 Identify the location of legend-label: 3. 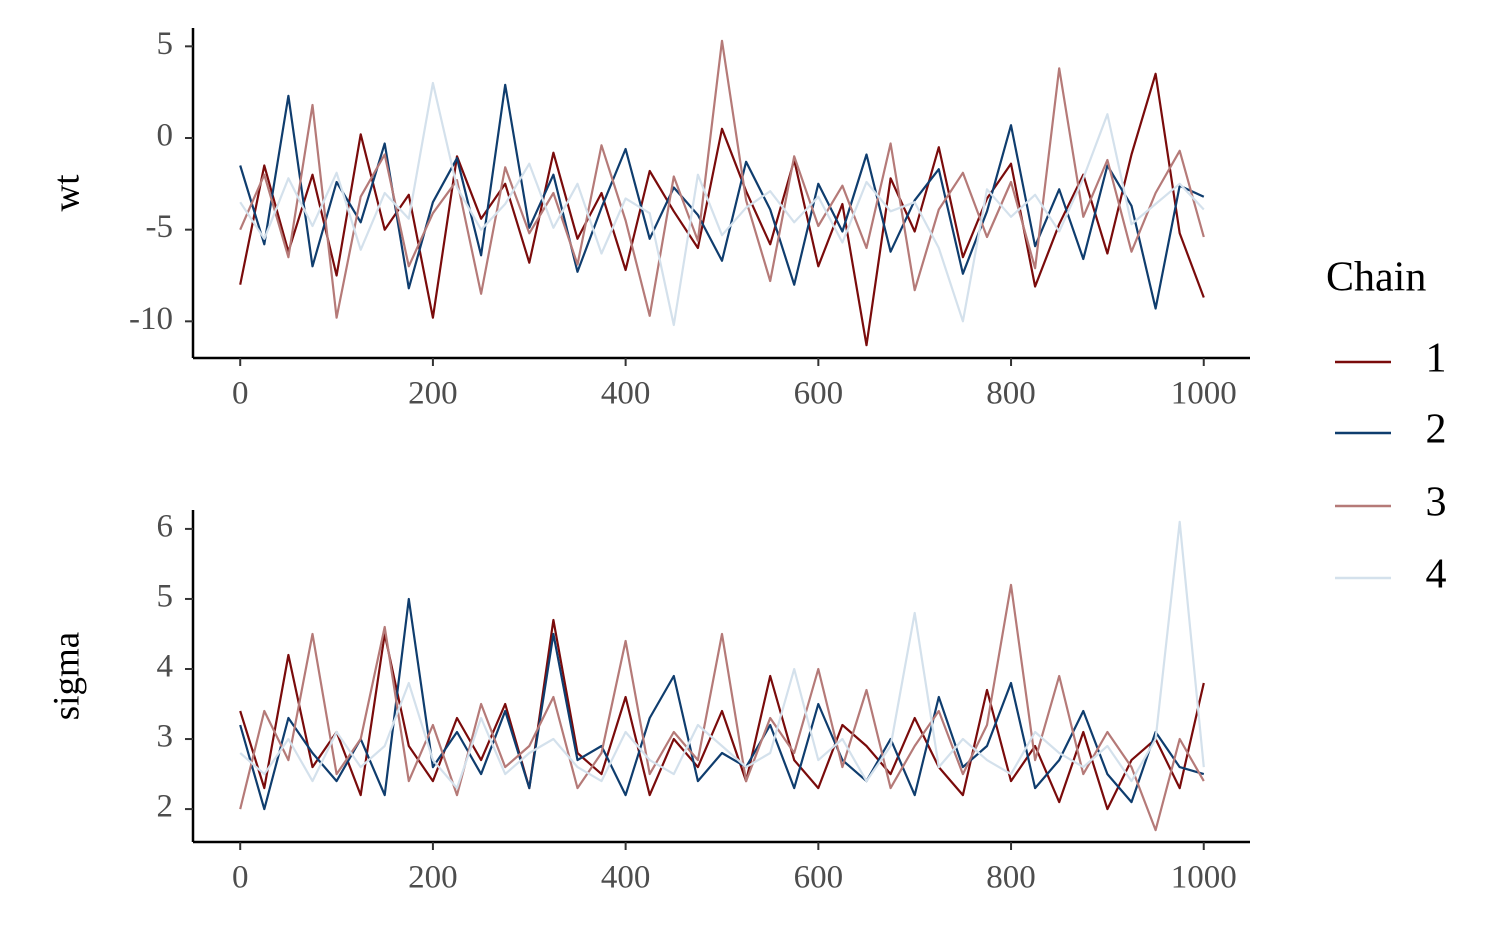
(1436, 503).